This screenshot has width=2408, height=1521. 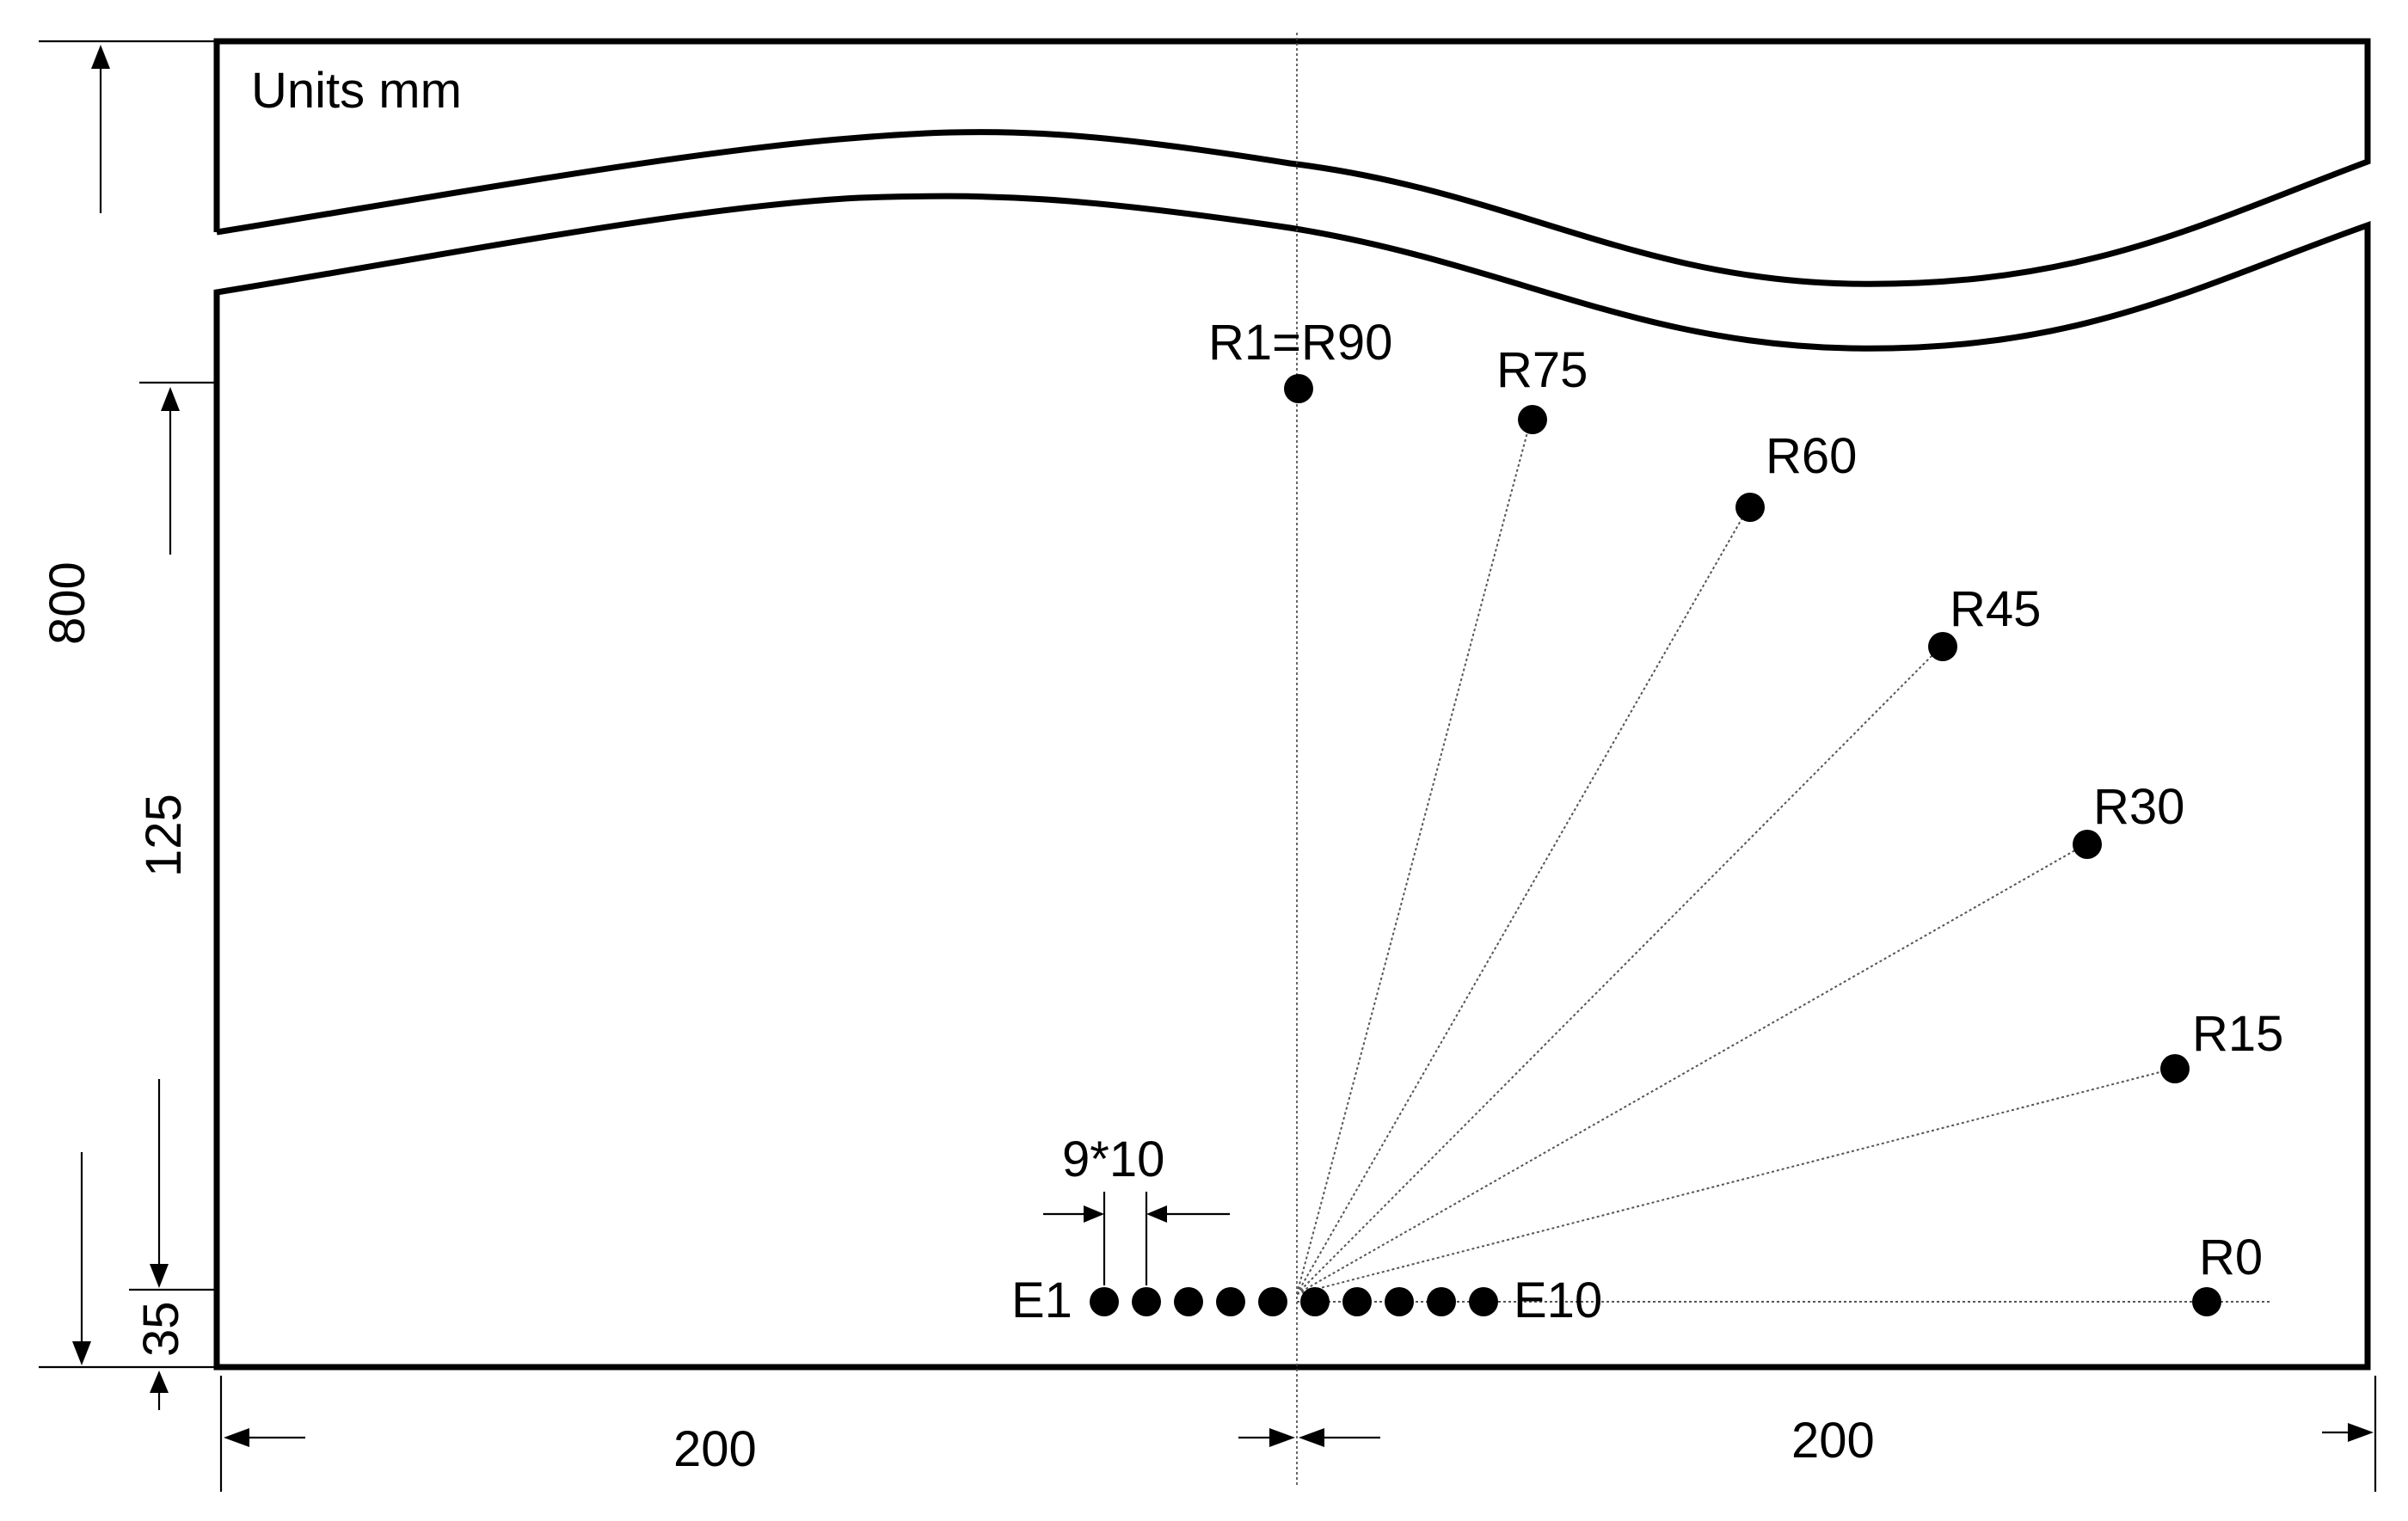 I want to click on receiver-r15, so click(x=2175, y=1068).